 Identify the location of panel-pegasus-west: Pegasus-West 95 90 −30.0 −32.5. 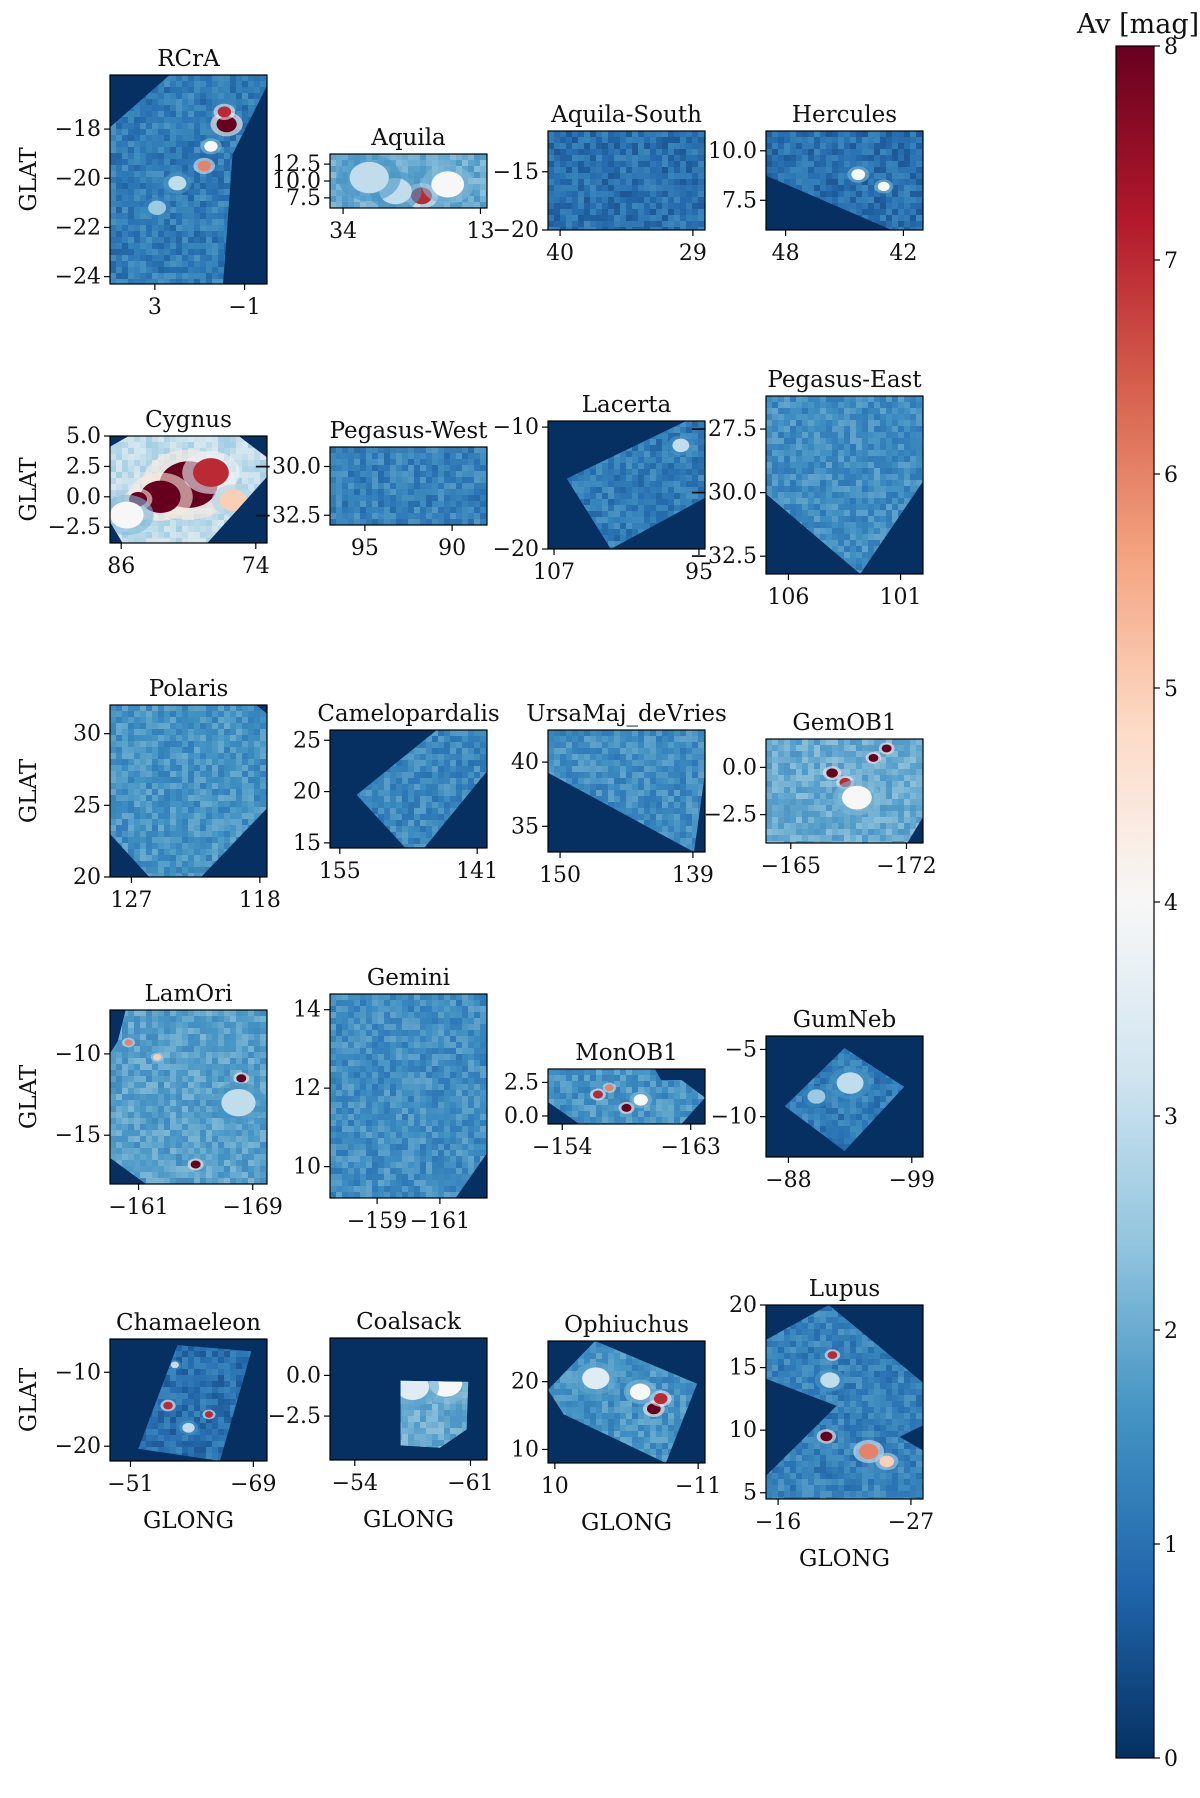
(371, 489).